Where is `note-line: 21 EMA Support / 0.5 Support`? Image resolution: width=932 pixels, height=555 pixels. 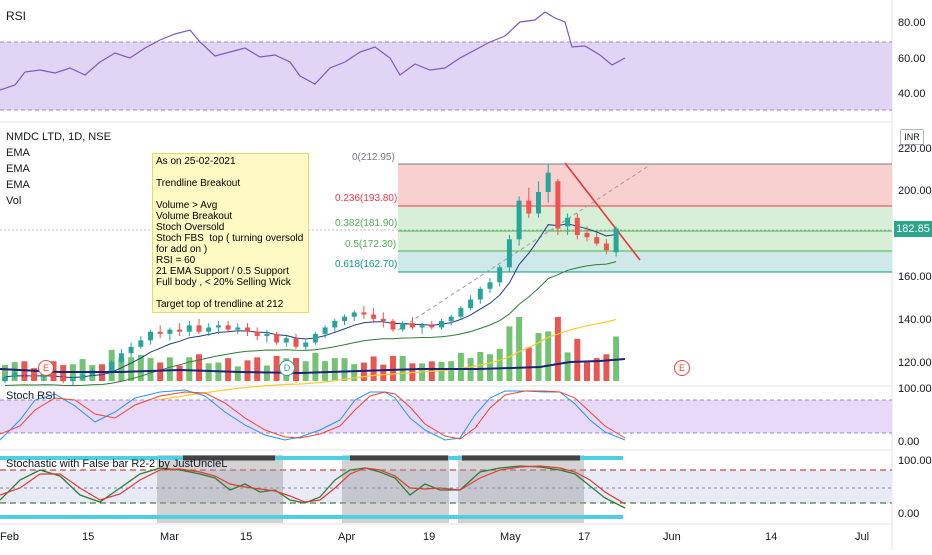
note-line: 21 EMA Support / 0.5 Support is located at coordinates (222, 271).